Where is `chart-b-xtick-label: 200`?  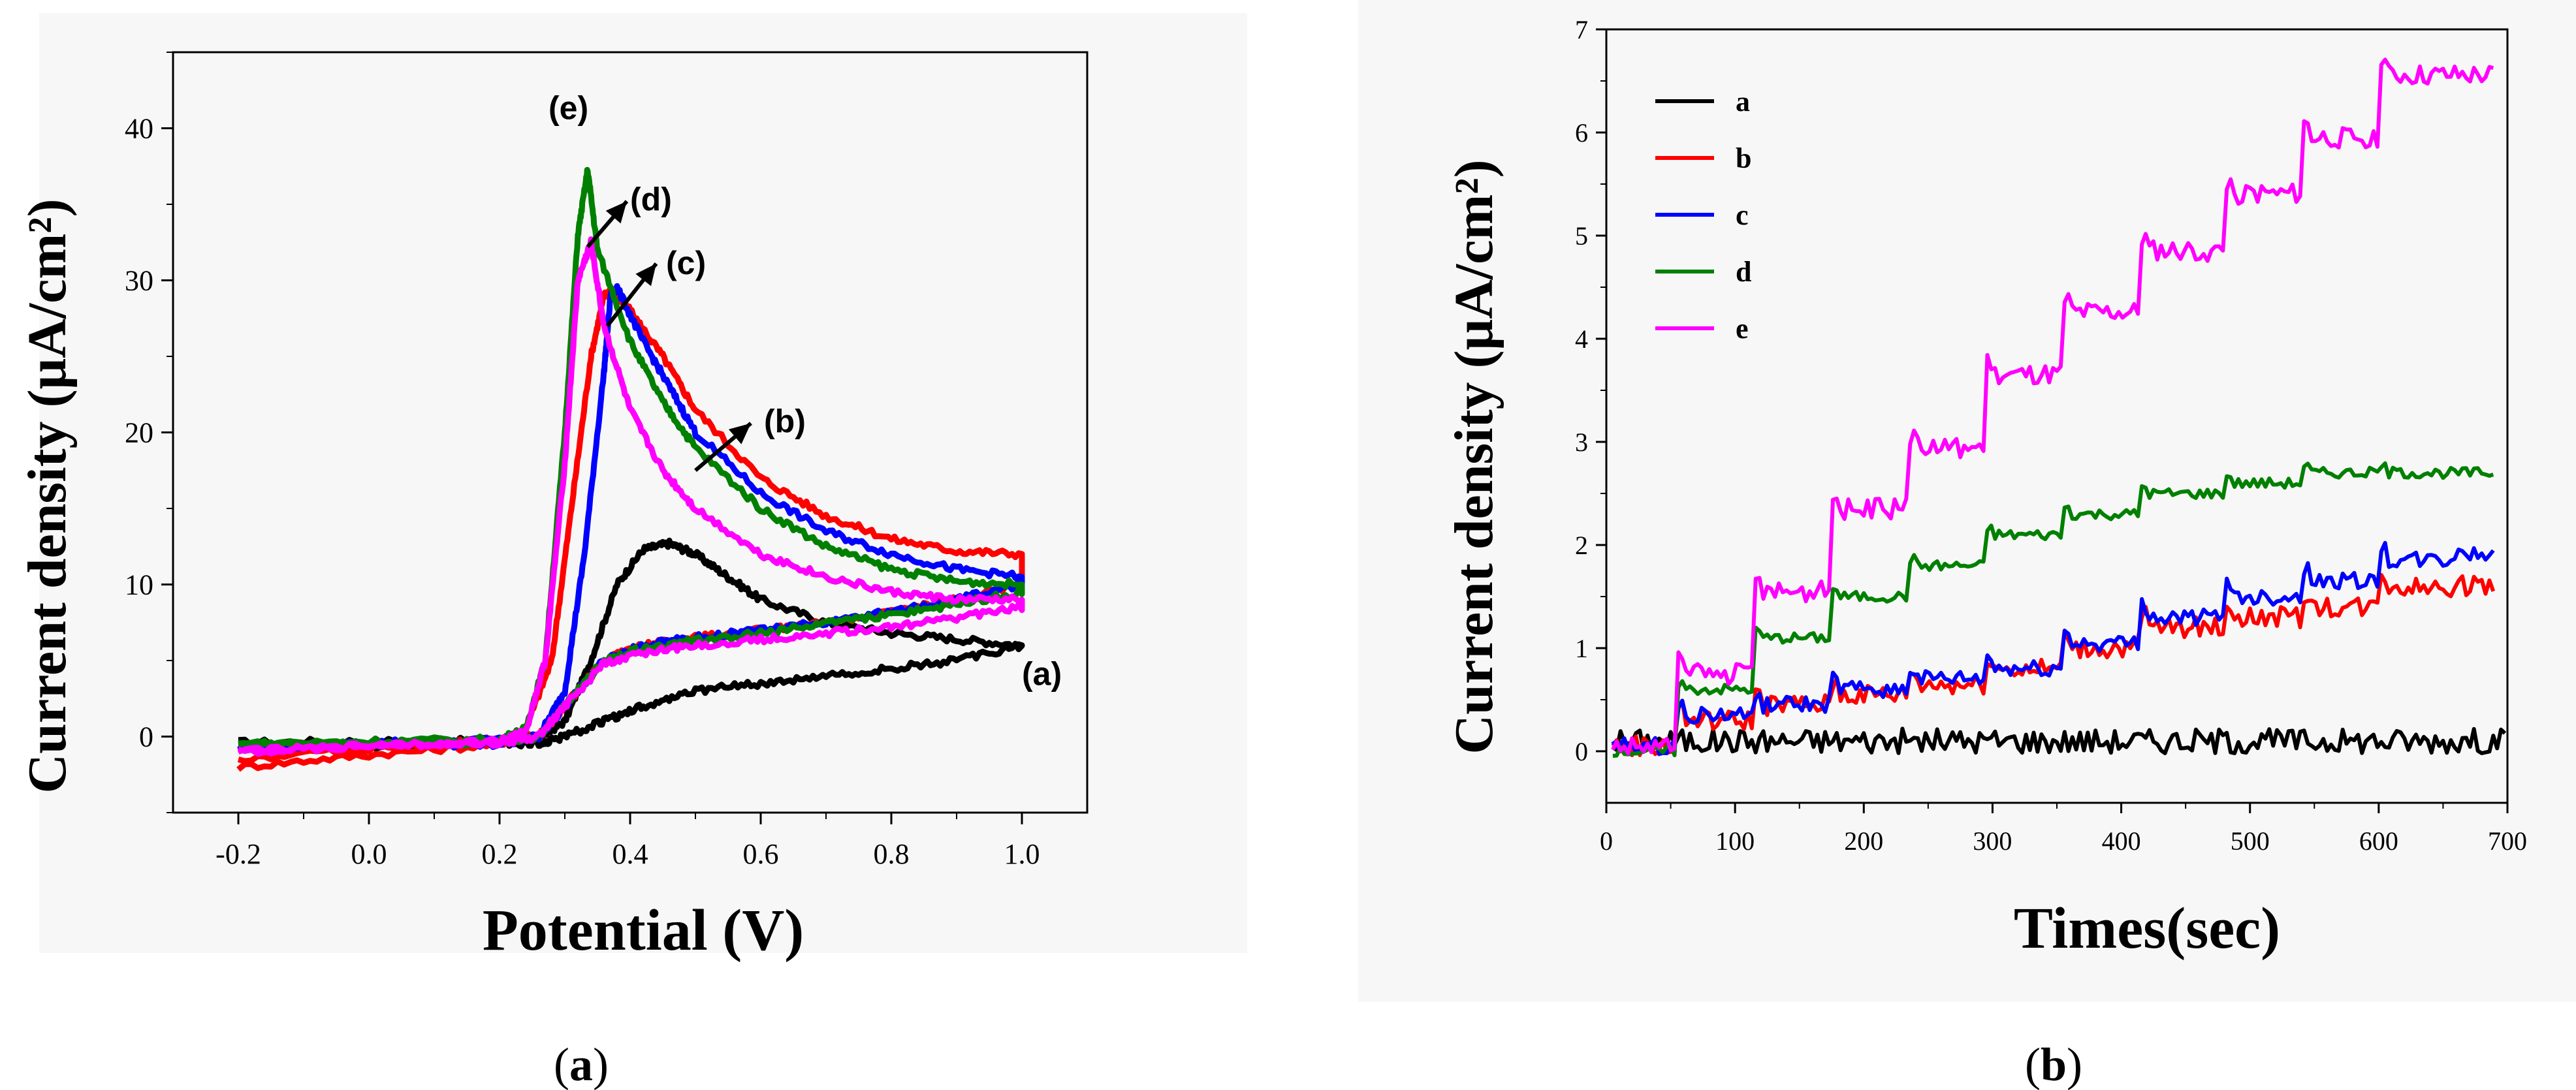 chart-b-xtick-label: 200 is located at coordinates (1864, 841).